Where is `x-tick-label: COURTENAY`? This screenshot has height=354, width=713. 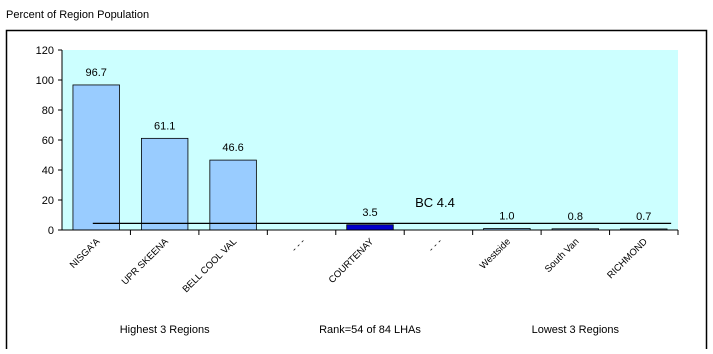
x-tick-label: COURTENAY is located at coordinates (352, 261).